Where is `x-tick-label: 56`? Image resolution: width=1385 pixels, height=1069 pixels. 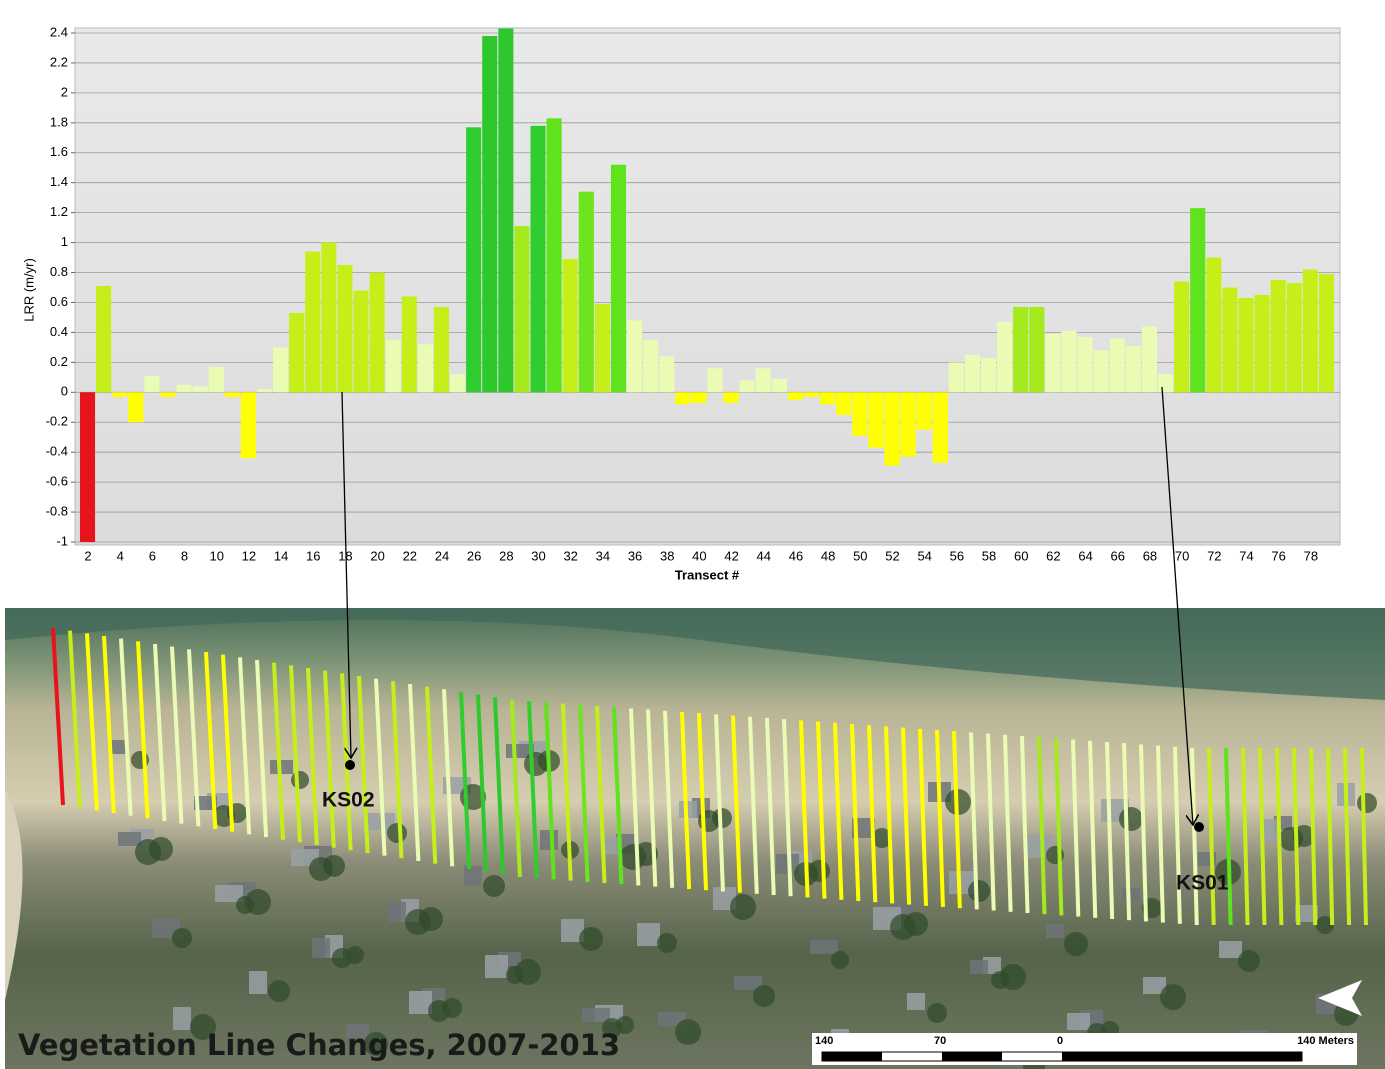
x-tick-label: 56 is located at coordinates (957, 555).